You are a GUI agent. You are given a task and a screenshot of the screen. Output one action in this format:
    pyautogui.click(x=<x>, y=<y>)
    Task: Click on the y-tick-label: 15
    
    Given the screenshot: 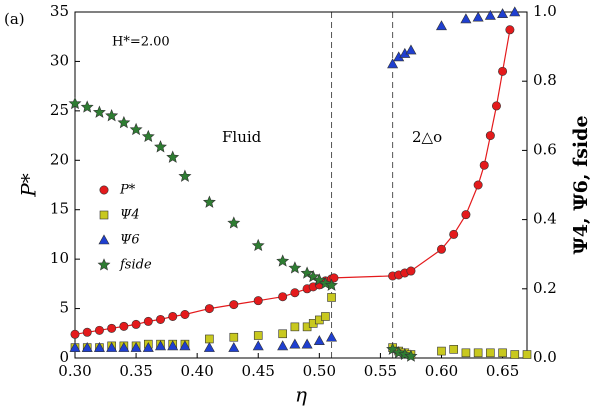 What is the action you would take?
    pyautogui.click(x=59, y=209)
    